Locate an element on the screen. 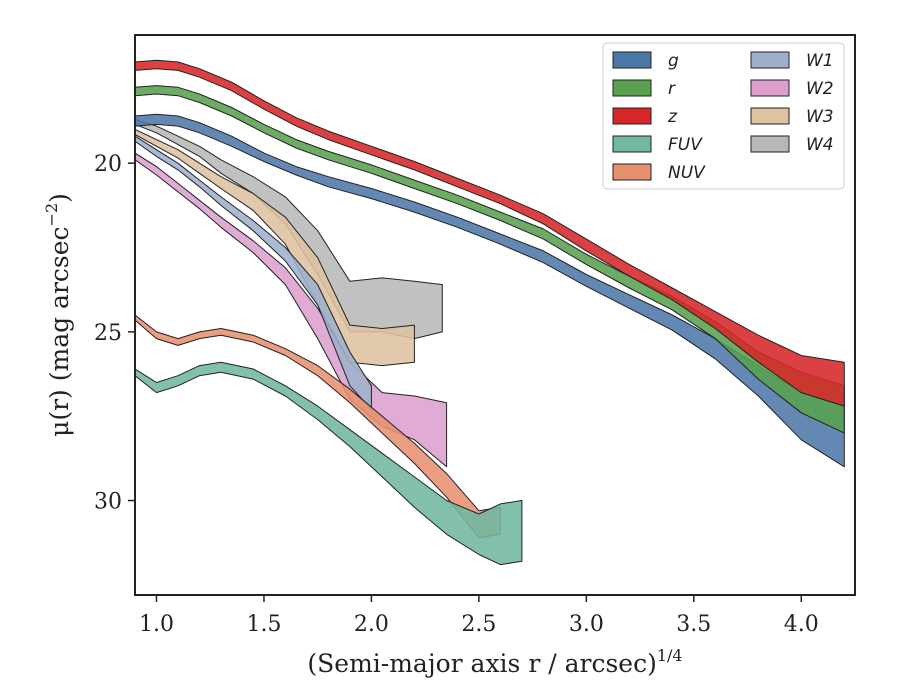 The height and width of the screenshot is (700, 900). legend-label-r: r is located at coordinates (672, 89).